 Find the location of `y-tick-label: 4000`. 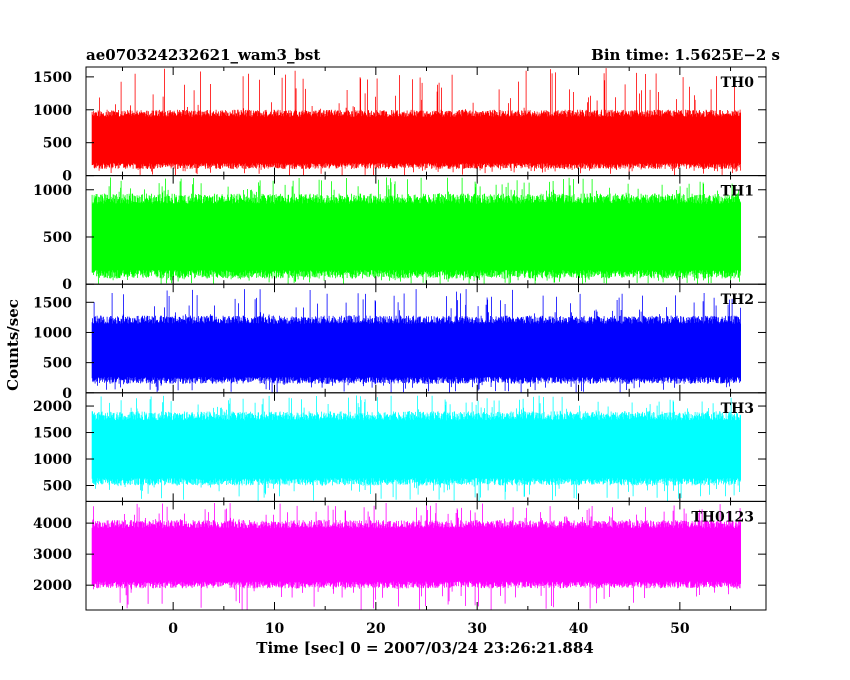

y-tick-label: 4000 is located at coordinates (52, 524).